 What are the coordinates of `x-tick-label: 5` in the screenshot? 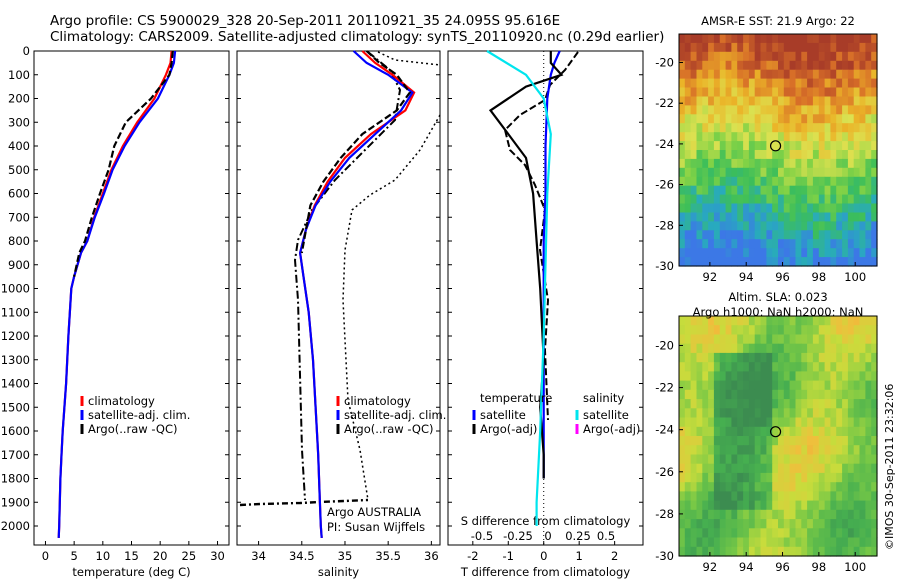 It's located at (73, 556).